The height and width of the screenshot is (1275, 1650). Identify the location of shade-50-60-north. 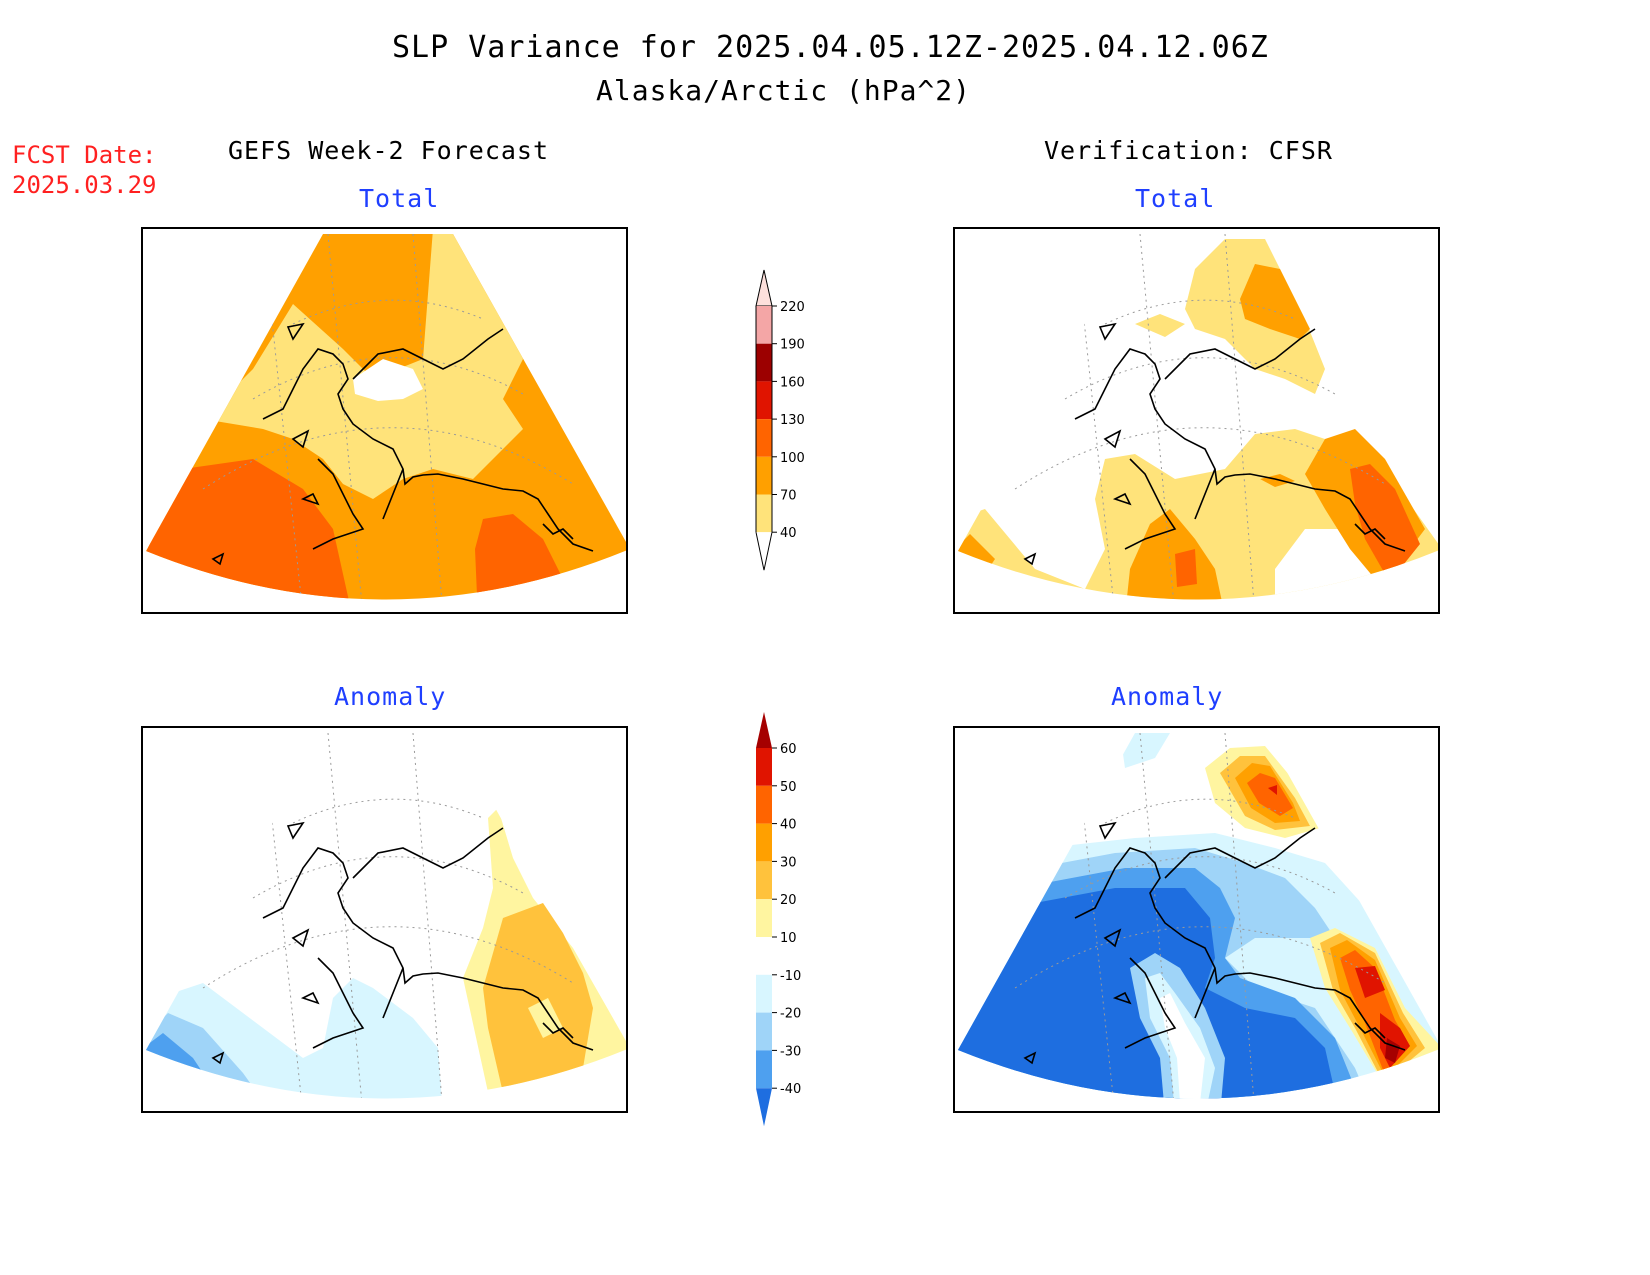
(1272, 790).